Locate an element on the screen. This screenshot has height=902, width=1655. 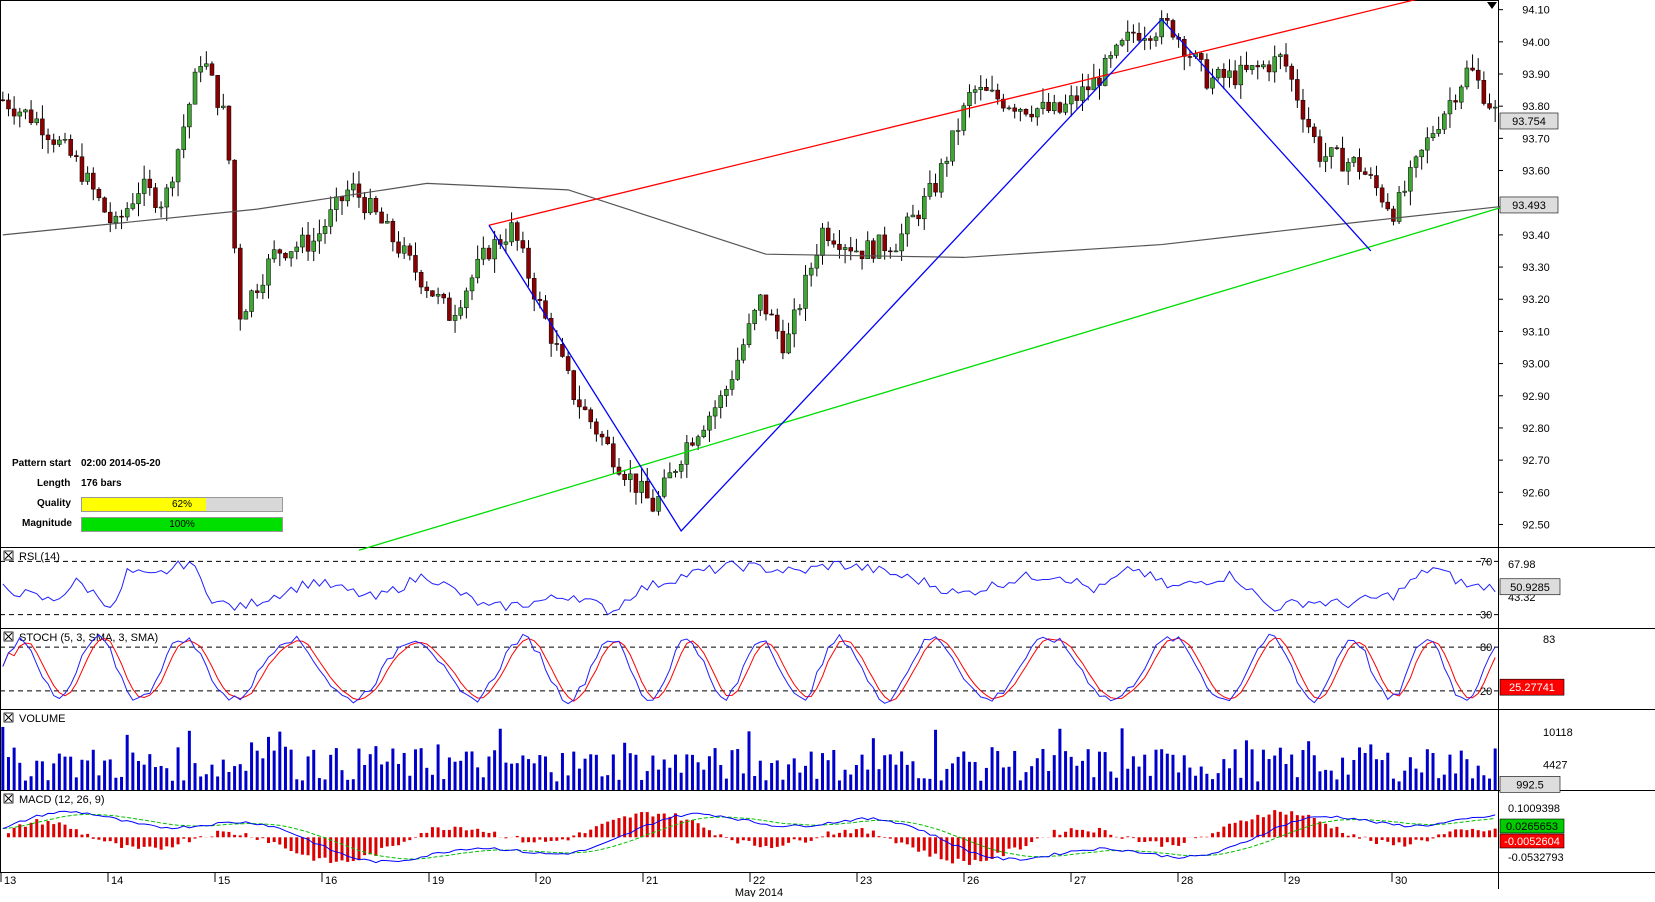
x-tick-label: 19 is located at coordinates (438, 881).